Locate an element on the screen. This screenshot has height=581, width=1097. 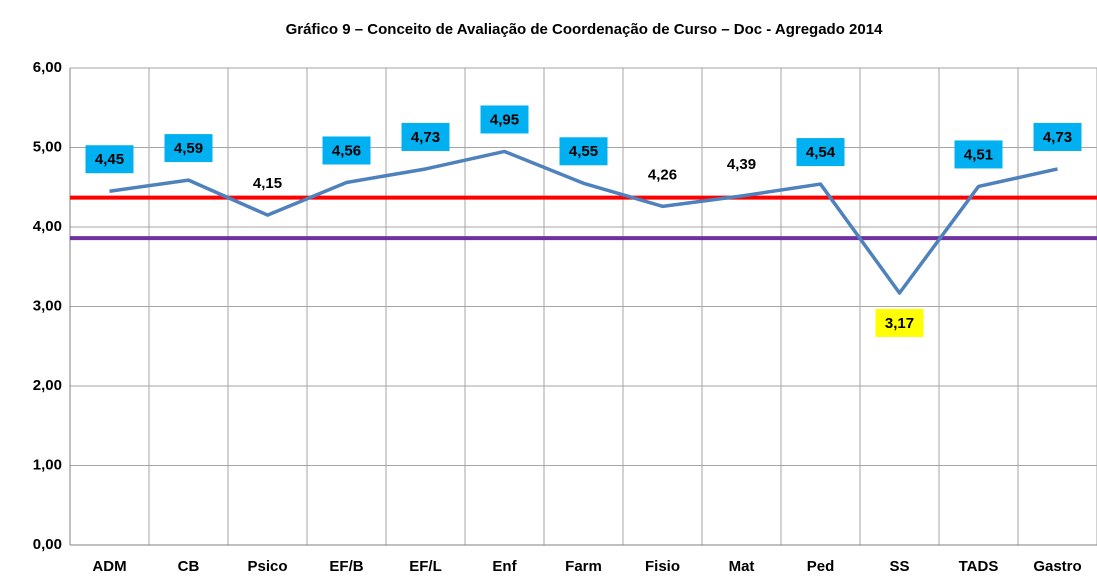
x-tick-label: ADM is located at coordinates (109, 566).